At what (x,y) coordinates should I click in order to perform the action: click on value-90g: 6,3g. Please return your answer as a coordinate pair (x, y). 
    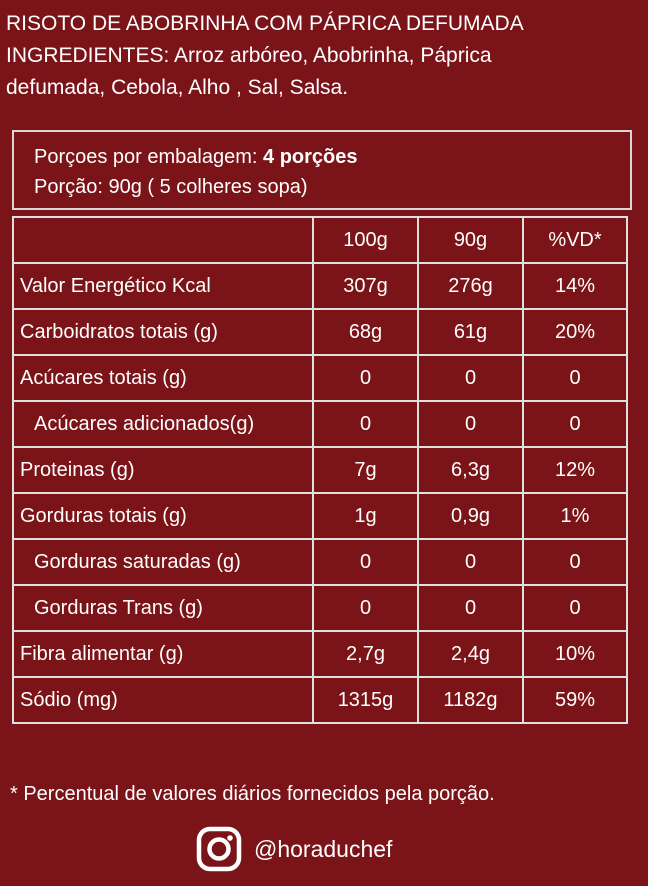
    Looking at the image, I should click on (470, 470).